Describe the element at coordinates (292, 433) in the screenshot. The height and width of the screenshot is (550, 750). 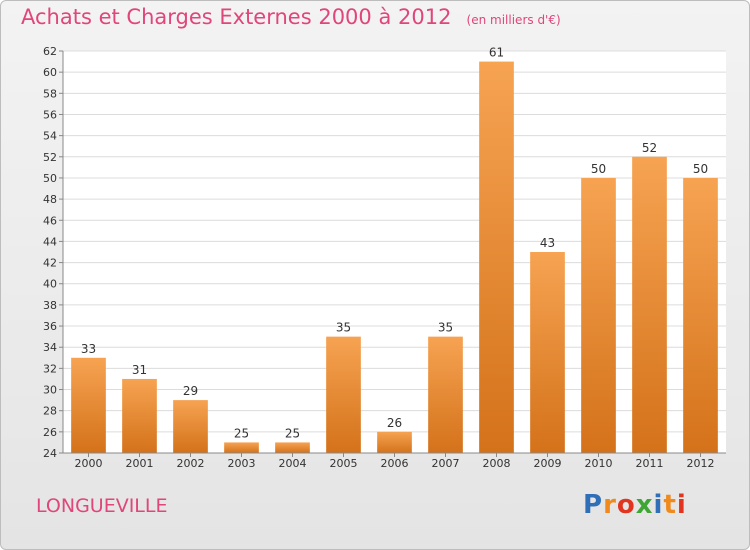
I see `data-label-2004: 25` at that location.